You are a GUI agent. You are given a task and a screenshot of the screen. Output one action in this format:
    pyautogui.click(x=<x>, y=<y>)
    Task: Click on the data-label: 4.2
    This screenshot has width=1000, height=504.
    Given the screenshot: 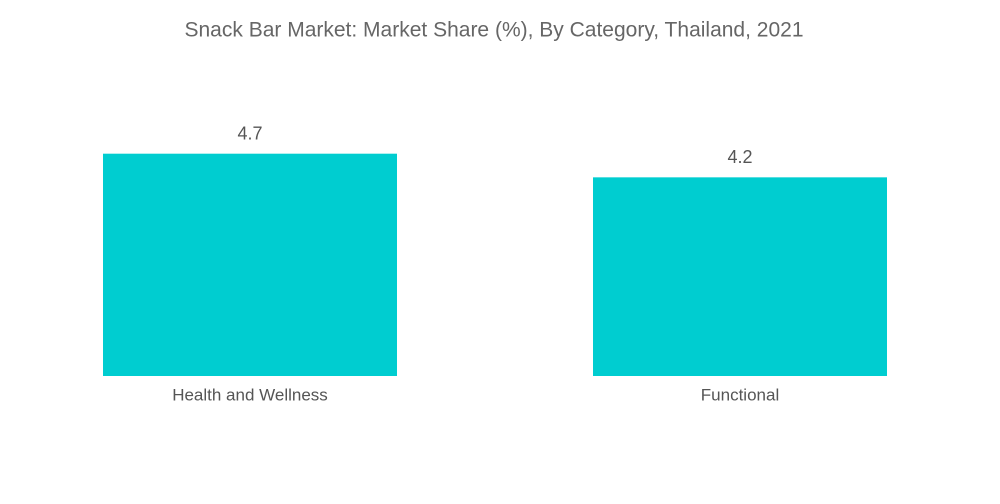 What is the action you would take?
    pyautogui.click(x=739, y=157)
    